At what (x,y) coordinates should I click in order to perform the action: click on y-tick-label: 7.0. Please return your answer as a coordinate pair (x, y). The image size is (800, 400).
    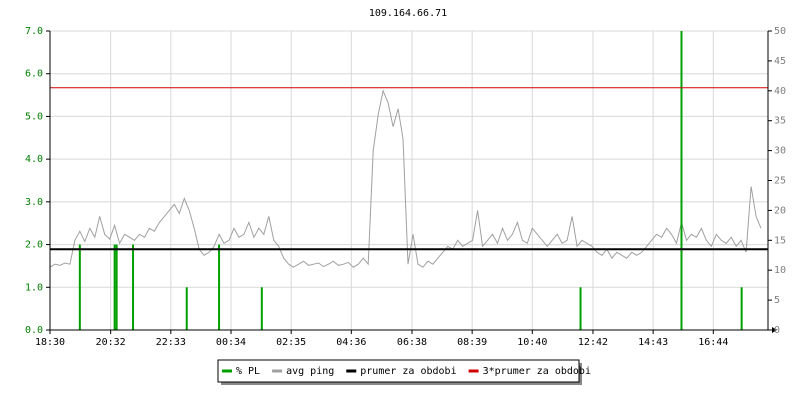
    Looking at the image, I should click on (34, 31).